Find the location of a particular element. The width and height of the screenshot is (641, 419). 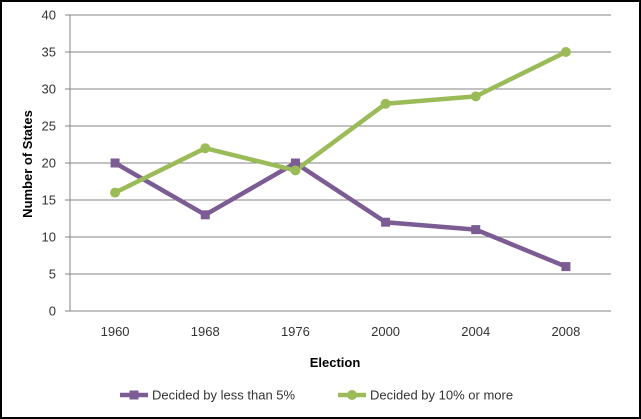

x-tick-label: 2000 is located at coordinates (385, 331).